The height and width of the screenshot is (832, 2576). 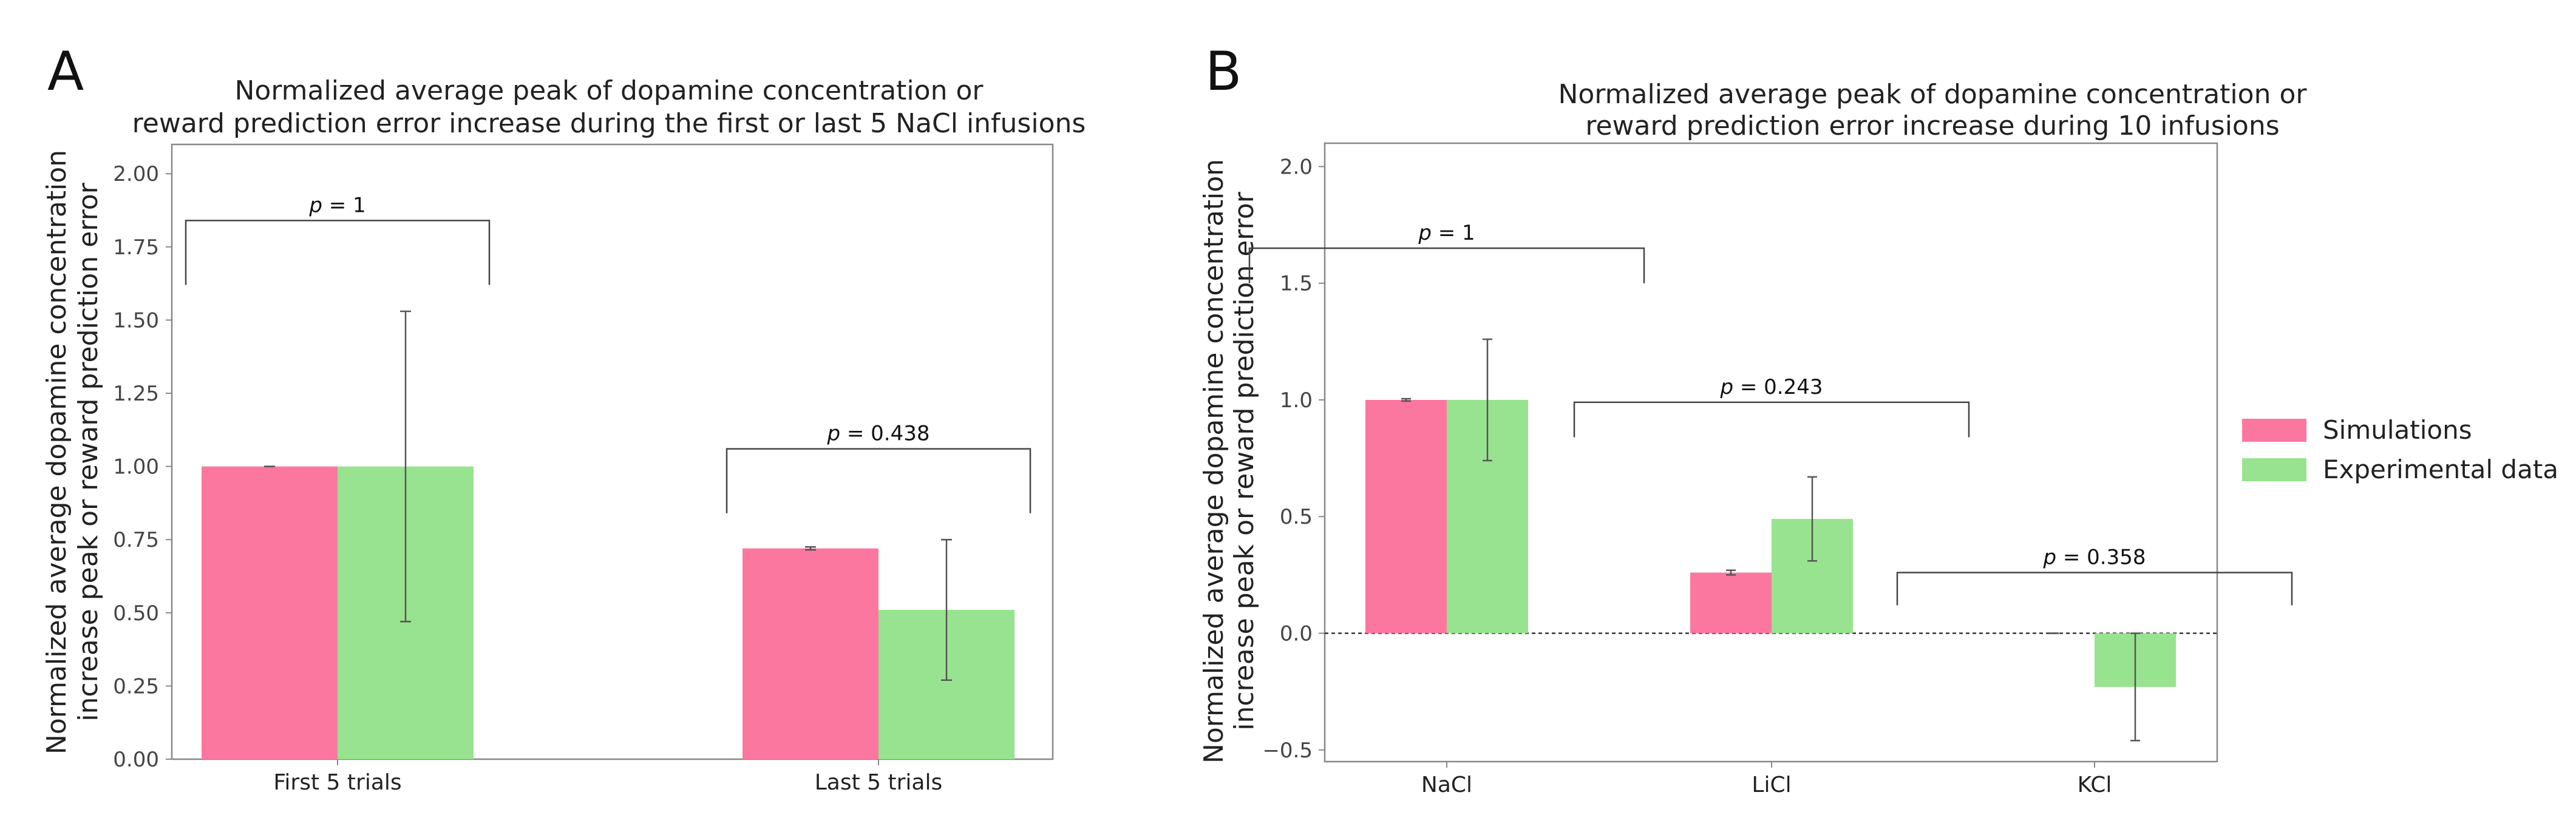 I want to click on panel-b-xtick-label: LiCl, so click(x=1771, y=785).